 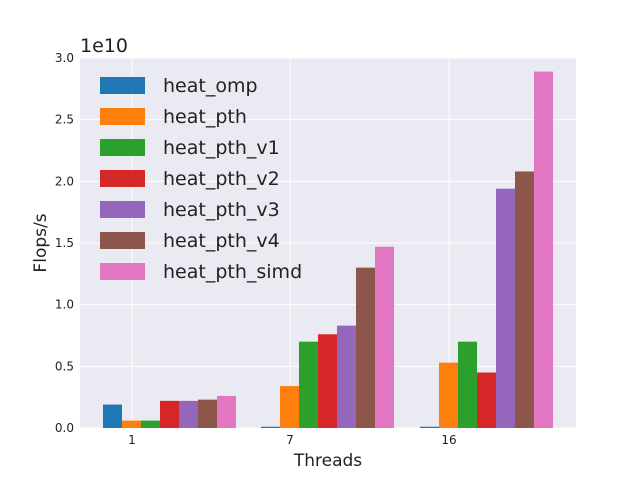 What do you see at coordinates (64, 366) in the screenshot?
I see `y-tick-label: 0.5` at bounding box center [64, 366].